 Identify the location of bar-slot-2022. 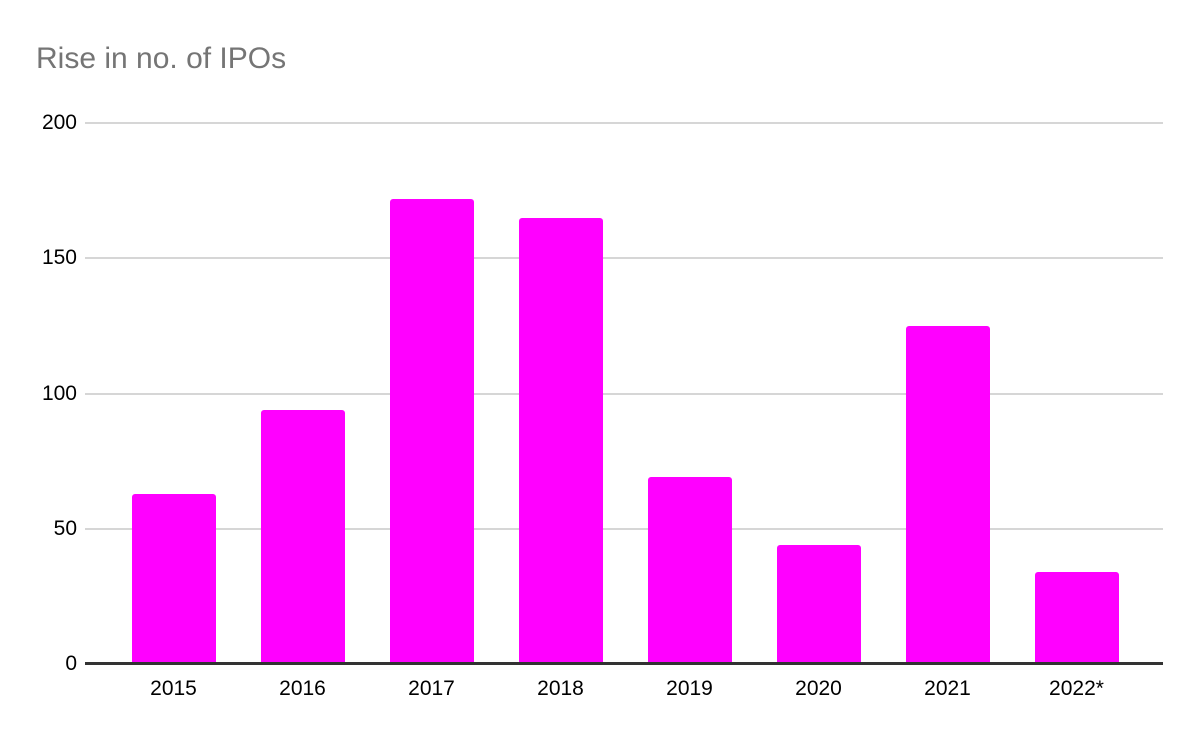
(1076, 393).